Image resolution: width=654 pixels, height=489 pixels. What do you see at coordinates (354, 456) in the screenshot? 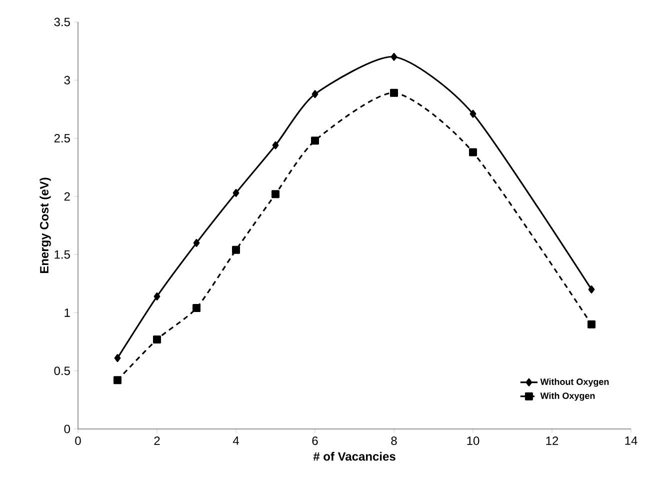
I see `x-axis-title: # of Vacancies` at bounding box center [354, 456].